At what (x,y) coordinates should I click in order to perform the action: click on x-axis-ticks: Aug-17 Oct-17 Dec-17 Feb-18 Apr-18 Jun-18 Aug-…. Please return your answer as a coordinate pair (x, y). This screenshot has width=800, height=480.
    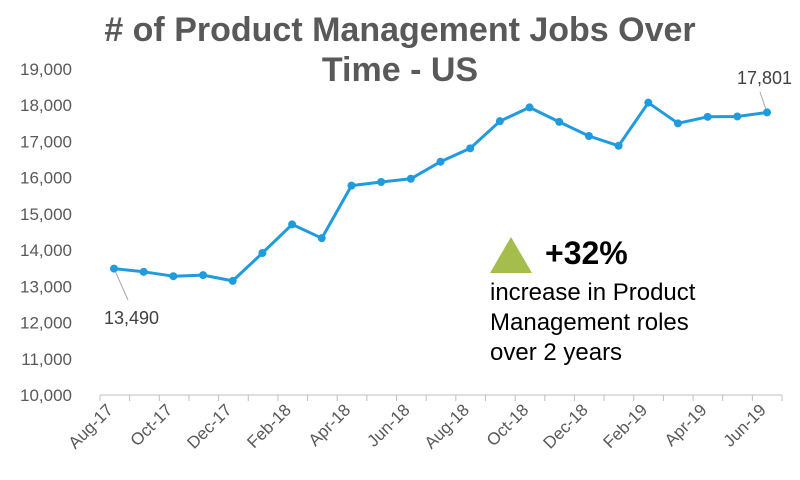
    Looking at the image, I should click on (424, 424).